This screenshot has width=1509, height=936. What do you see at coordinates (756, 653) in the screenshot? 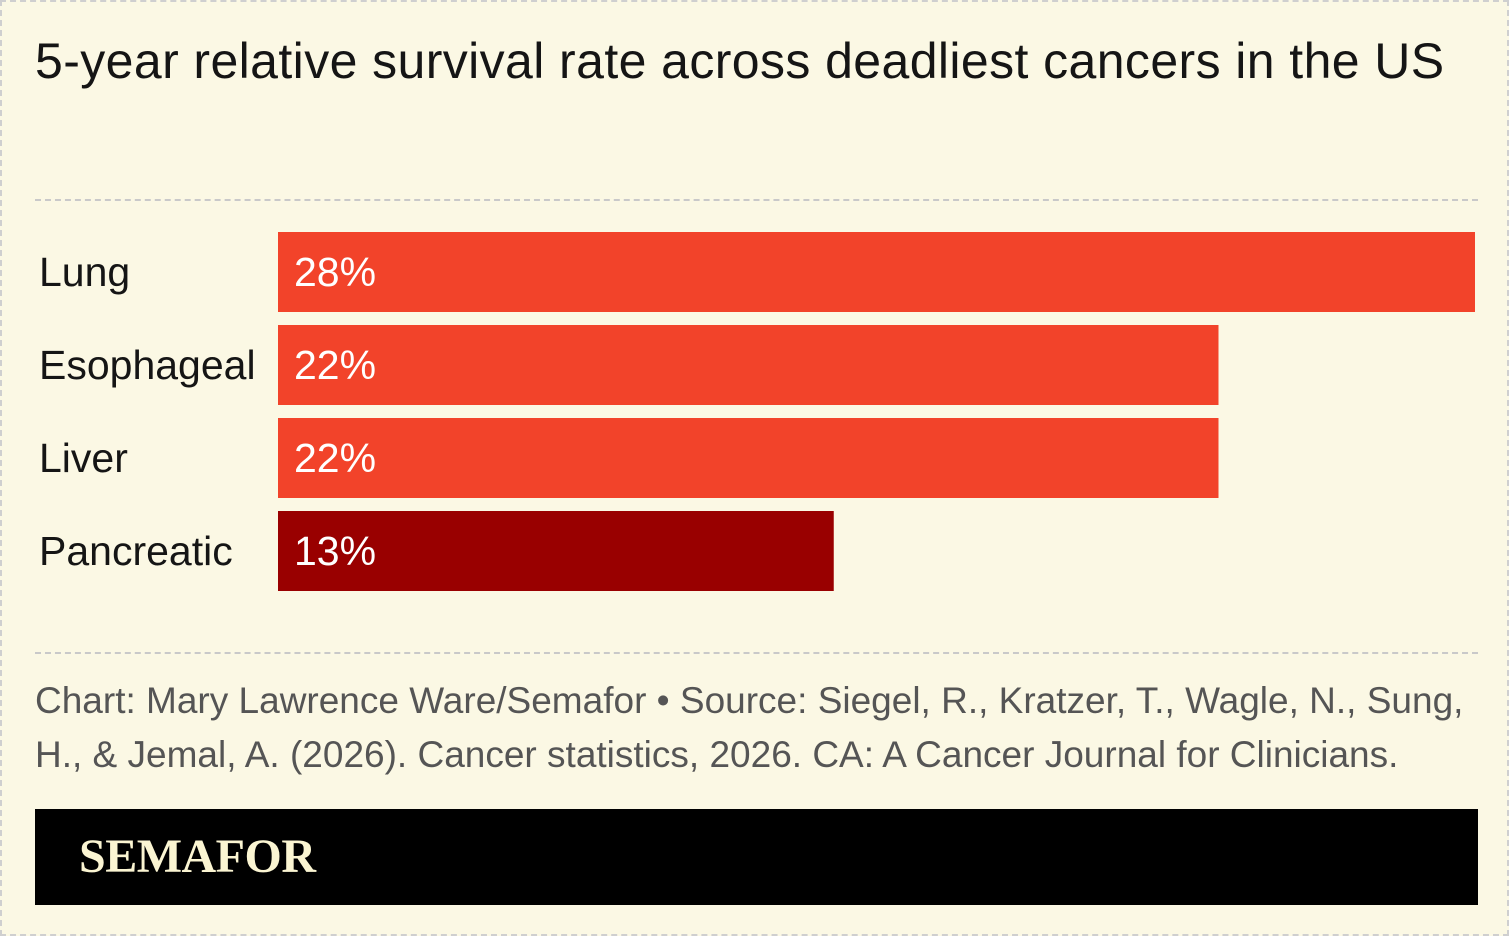
I see `bottom-divider` at bounding box center [756, 653].